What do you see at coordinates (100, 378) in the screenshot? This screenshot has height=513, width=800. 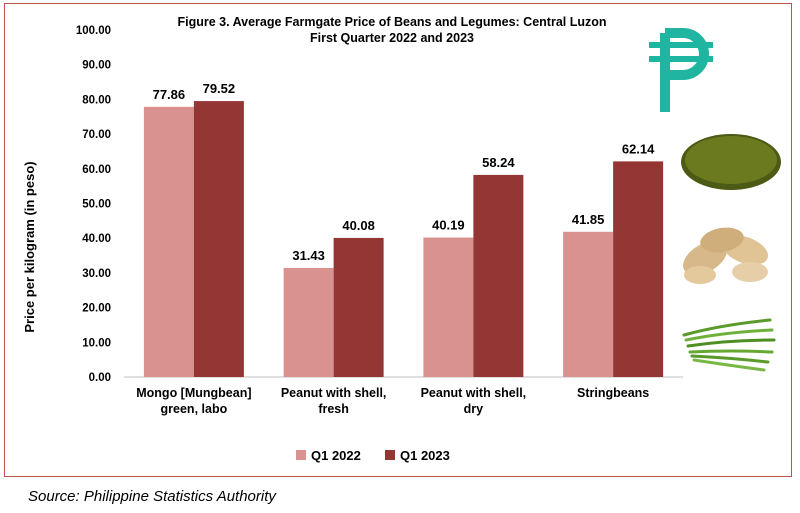 I see `y-tick-label: 0.00` at bounding box center [100, 378].